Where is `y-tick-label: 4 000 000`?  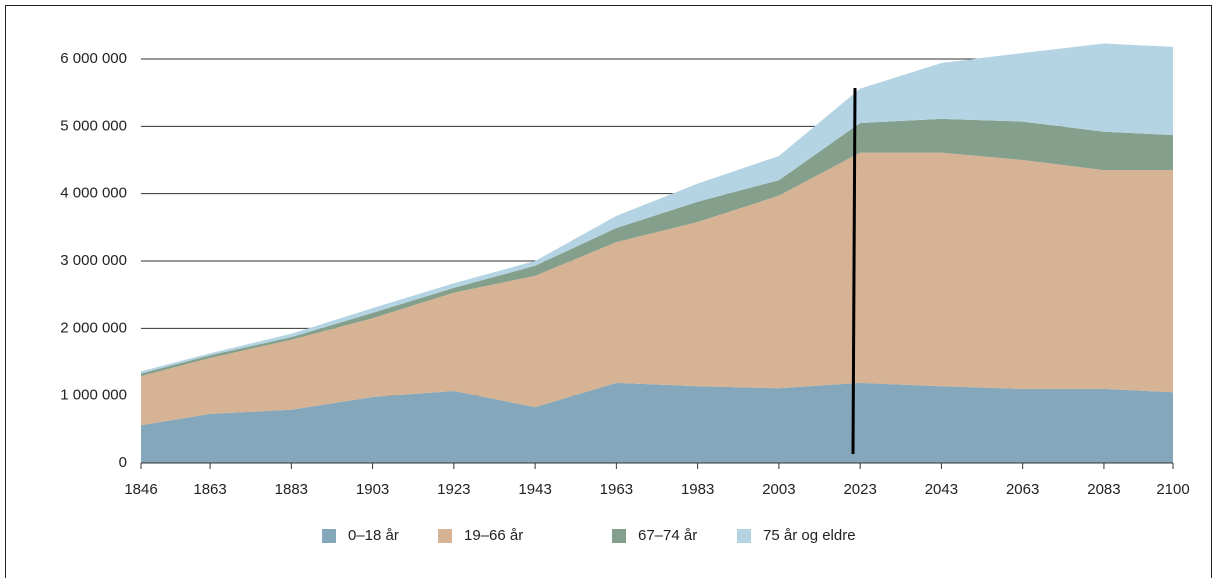 y-tick-label: 4 000 000 is located at coordinates (93, 193).